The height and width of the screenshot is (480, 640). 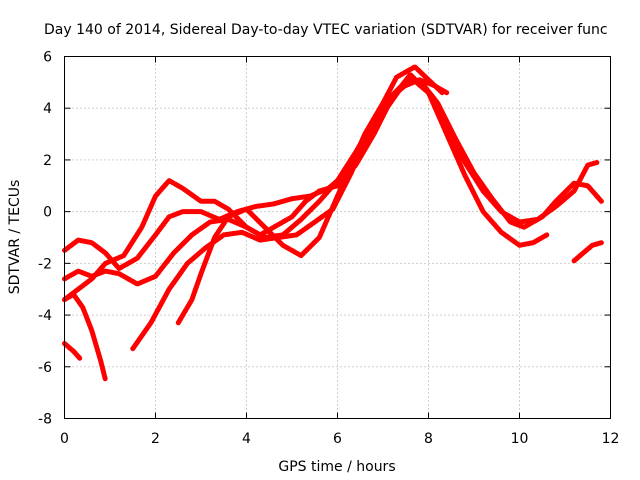 I want to click on y-tick-label: -2, so click(x=45, y=264).